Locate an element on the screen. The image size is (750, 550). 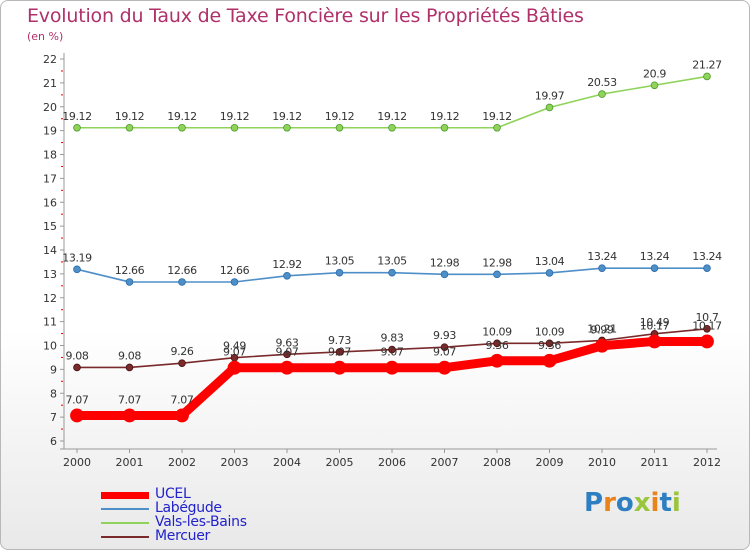
y-tick-label: 6 is located at coordinates (53, 441).